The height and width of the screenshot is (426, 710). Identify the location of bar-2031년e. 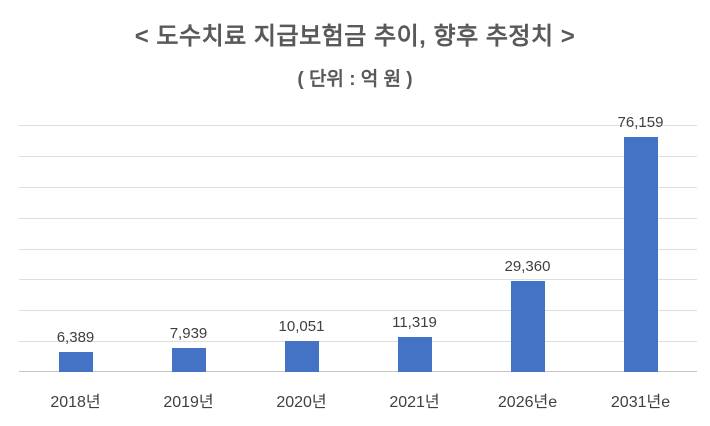
(640, 254).